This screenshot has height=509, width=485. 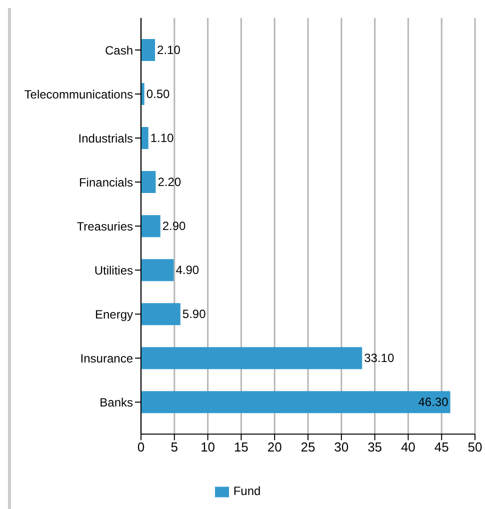 What do you see at coordinates (170, 182) in the screenshot?
I see `data-label: 2.20` at bounding box center [170, 182].